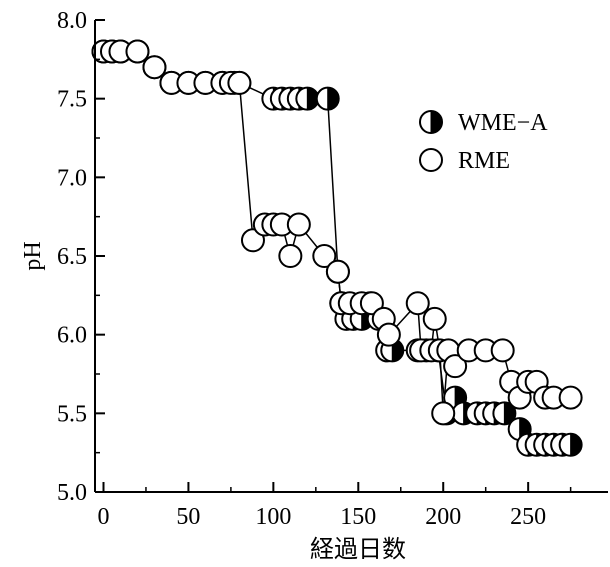 The image size is (610, 567). What do you see at coordinates (72, 100) in the screenshot?
I see `y-tick-label: 7.5` at bounding box center [72, 100].